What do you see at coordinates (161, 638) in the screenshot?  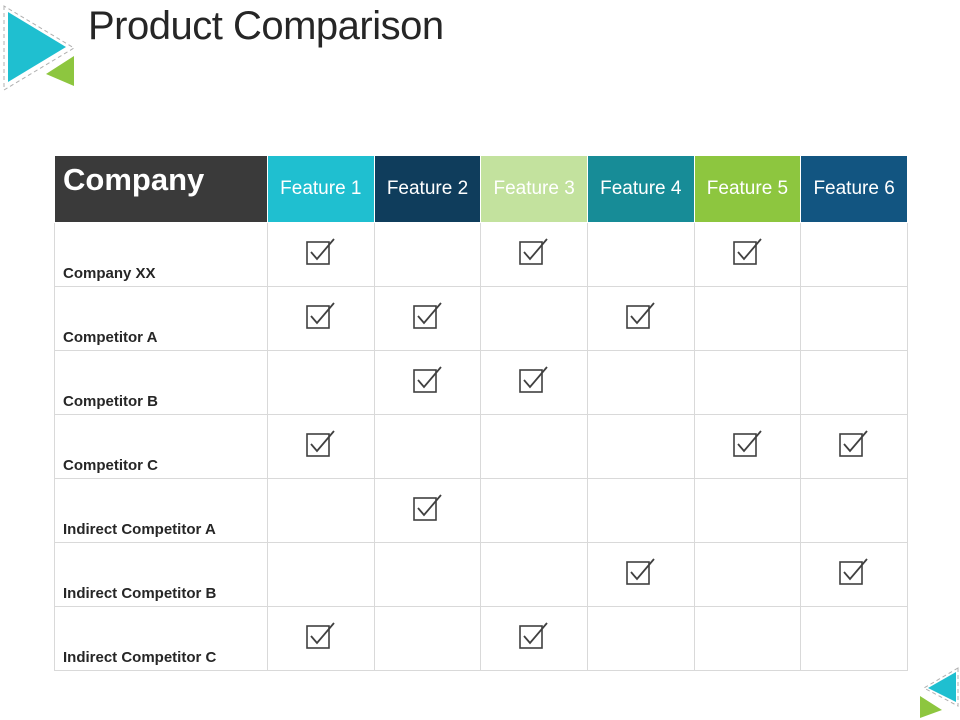 I see `row-label: Indirect Competitor C` at bounding box center [161, 638].